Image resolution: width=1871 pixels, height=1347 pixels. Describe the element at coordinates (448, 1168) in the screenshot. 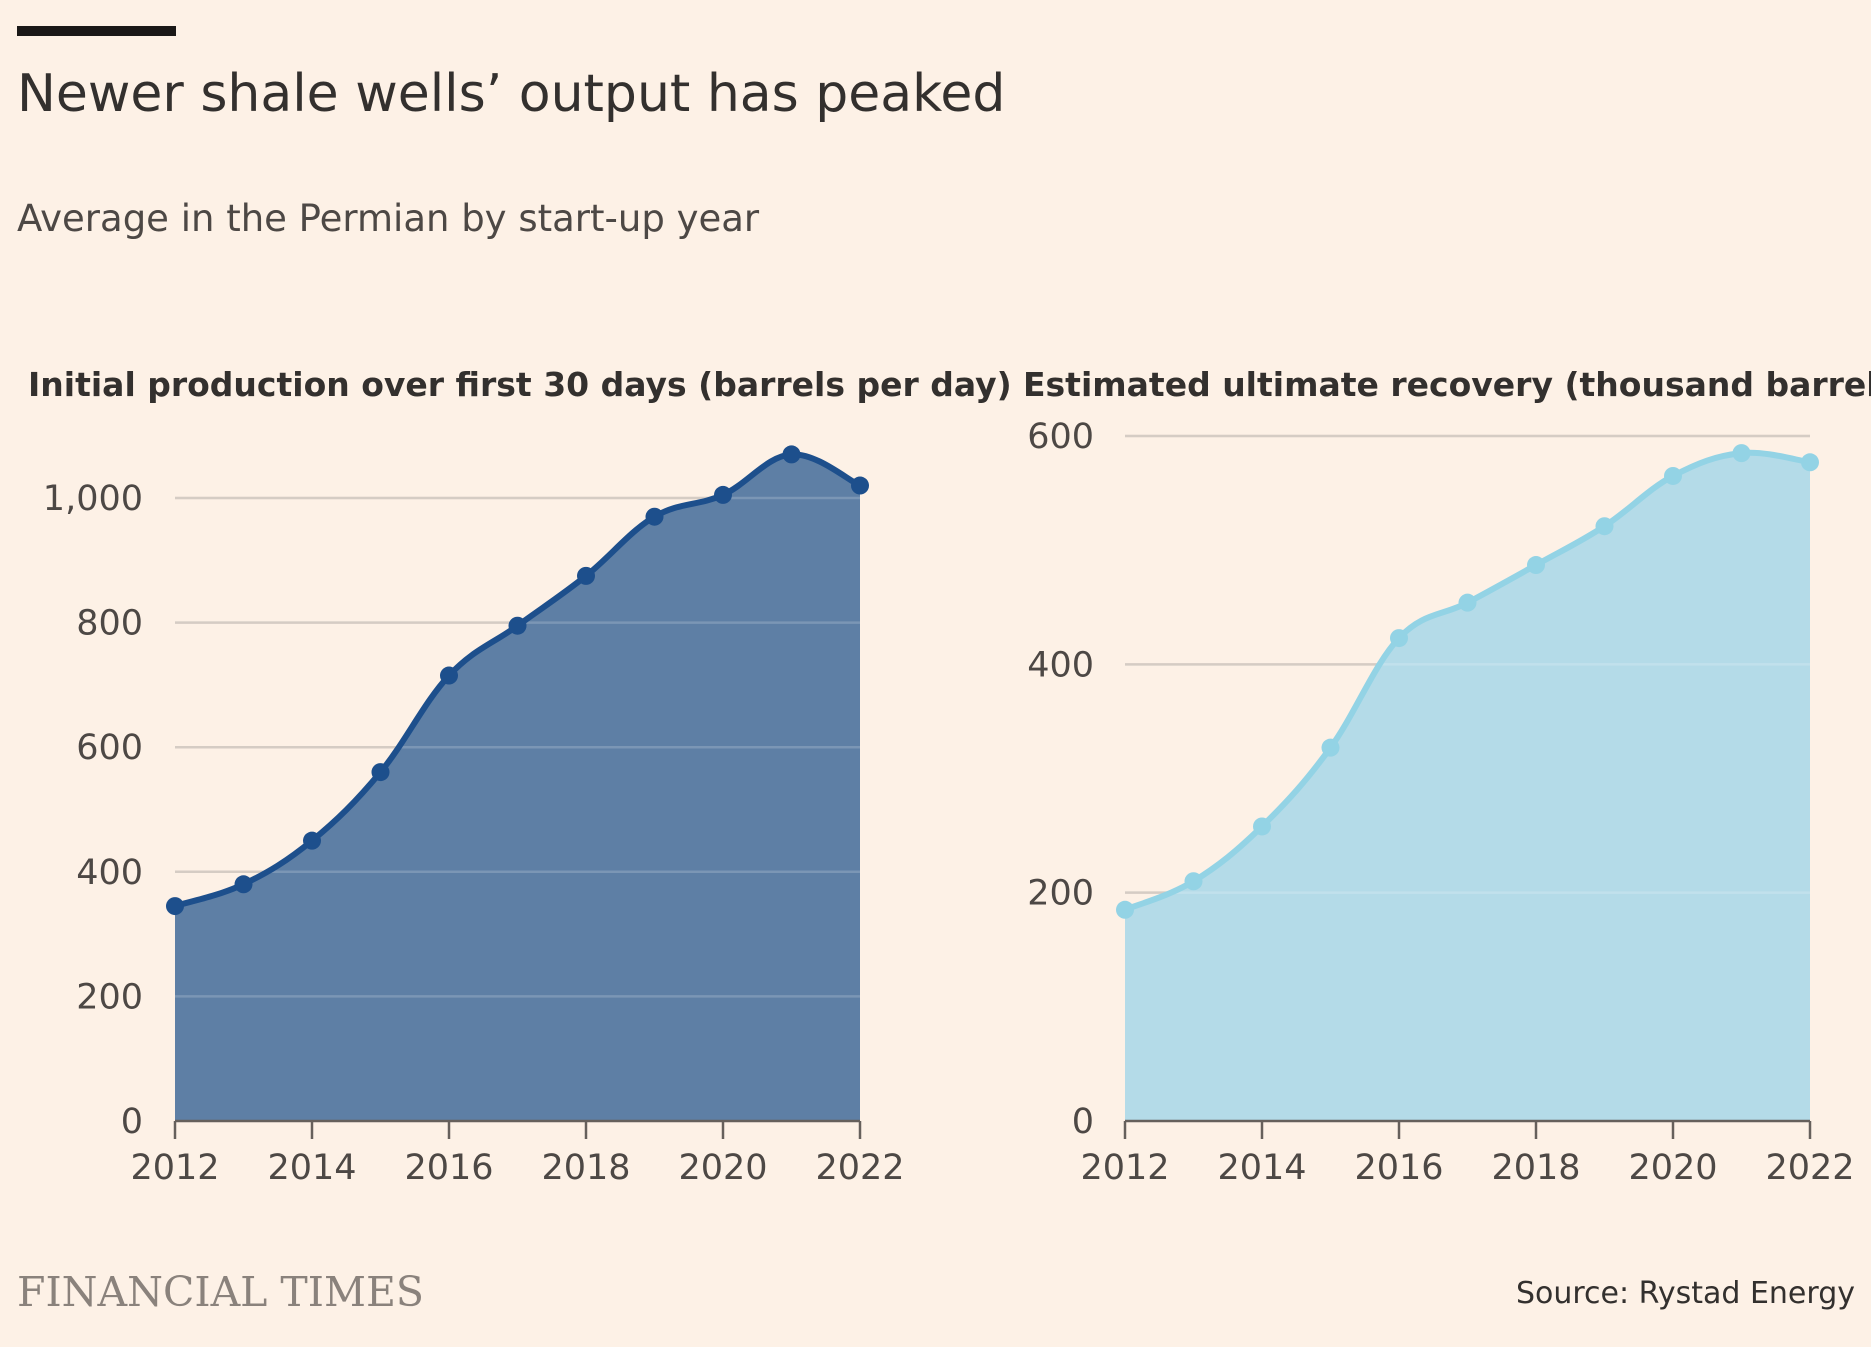

I see `left-x-tick-label: 2016` at that location.